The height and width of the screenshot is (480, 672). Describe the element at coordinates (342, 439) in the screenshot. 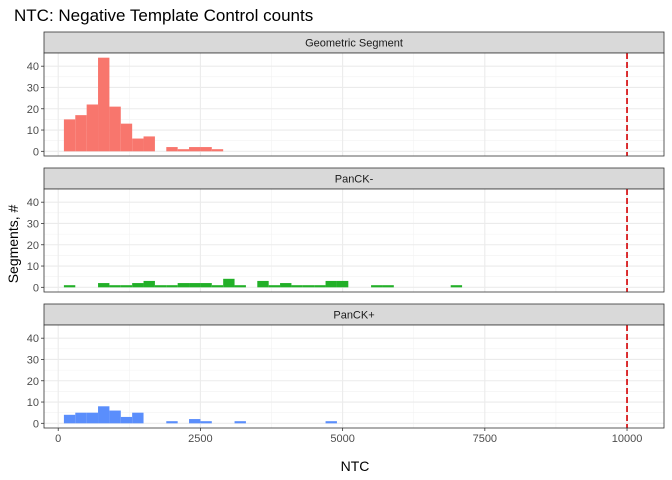

I see `x-tick-label: 5000` at that location.